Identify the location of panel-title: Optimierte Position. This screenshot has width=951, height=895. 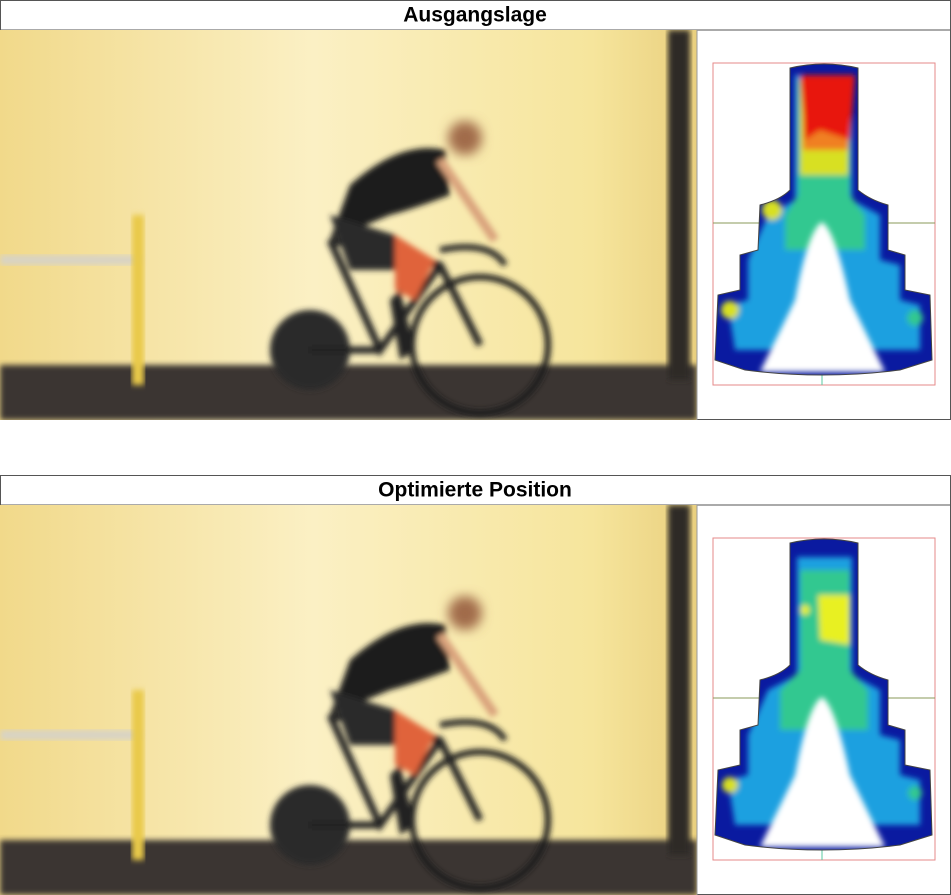
(475, 490).